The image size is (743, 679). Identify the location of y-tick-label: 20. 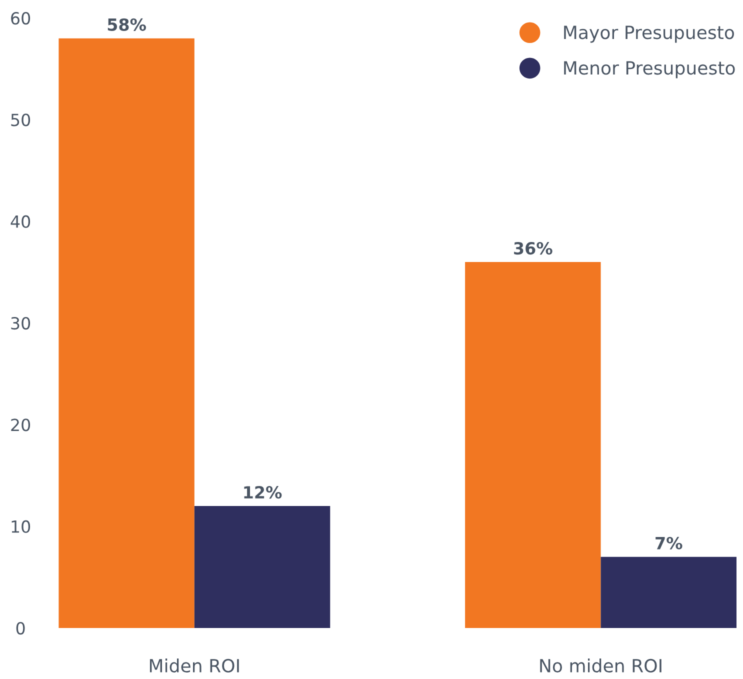
(20, 425).